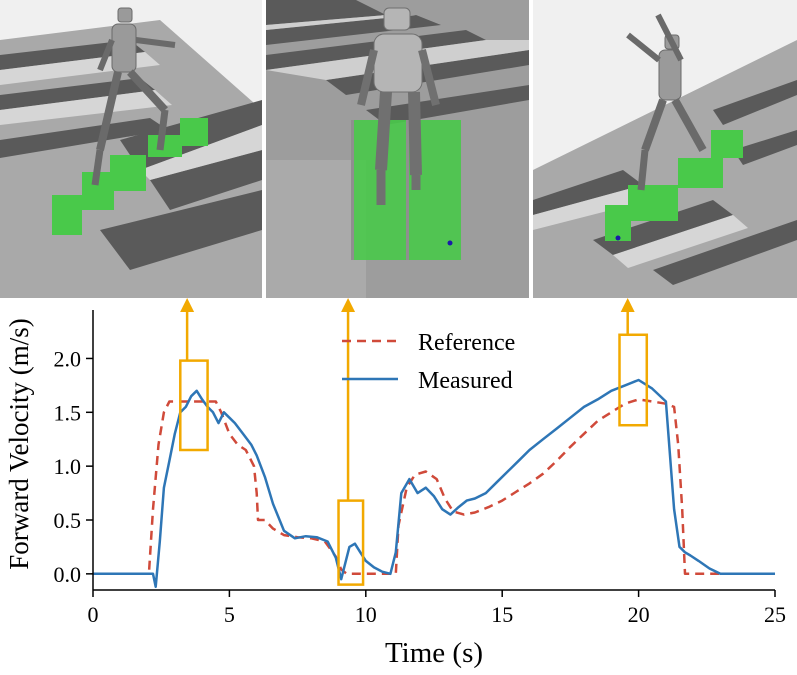 The image size is (797, 675). Describe the element at coordinates (68, 466) in the screenshot. I see `y-tick-label: 1.0` at that location.